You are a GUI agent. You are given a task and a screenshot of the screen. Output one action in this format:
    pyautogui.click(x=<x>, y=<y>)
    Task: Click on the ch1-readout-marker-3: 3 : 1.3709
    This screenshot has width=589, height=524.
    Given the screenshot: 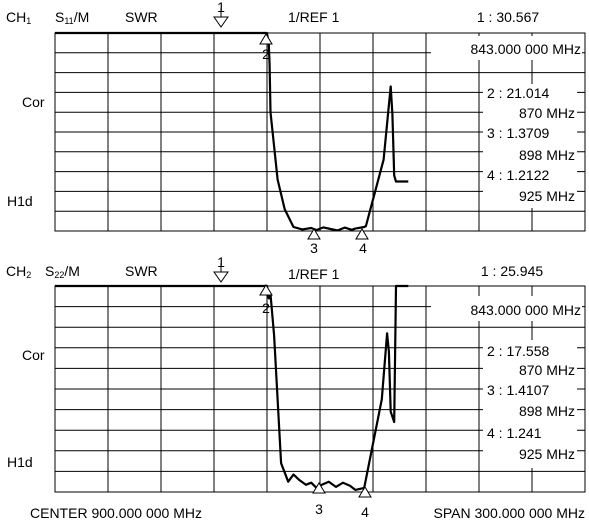 What is the action you would take?
    pyautogui.click(x=518, y=133)
    